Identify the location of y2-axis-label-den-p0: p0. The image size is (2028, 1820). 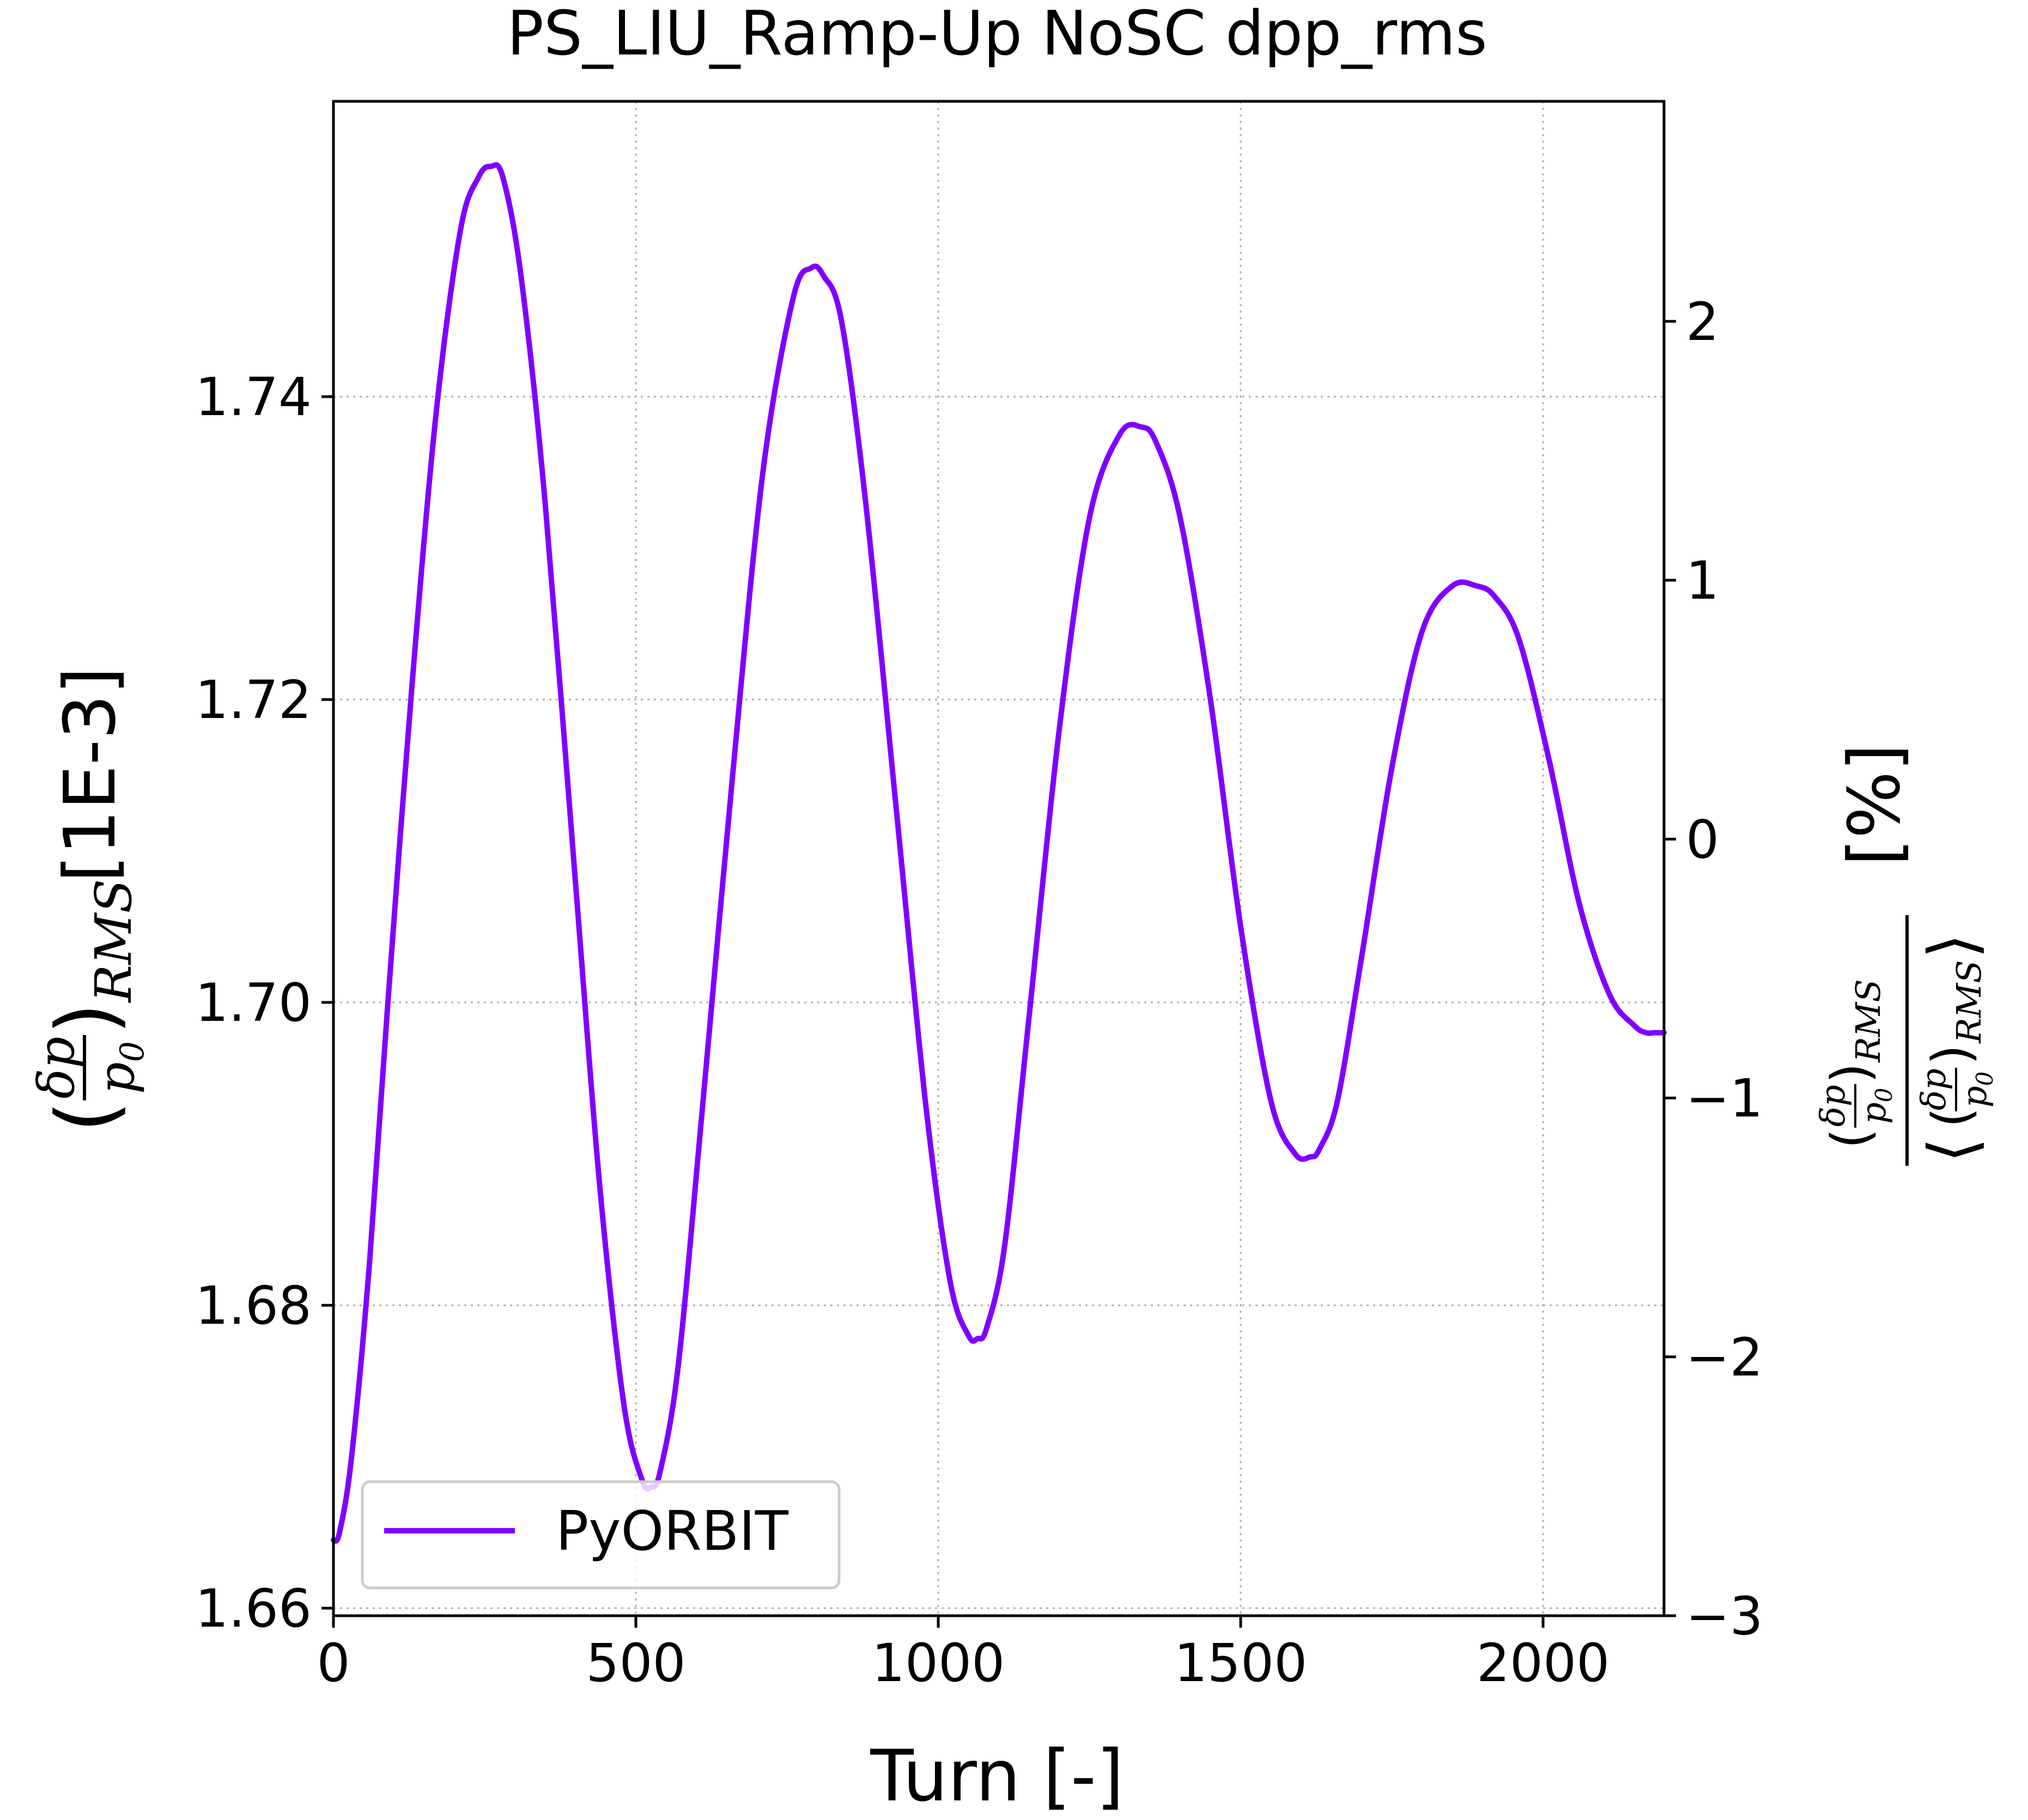
(1976, 1089).